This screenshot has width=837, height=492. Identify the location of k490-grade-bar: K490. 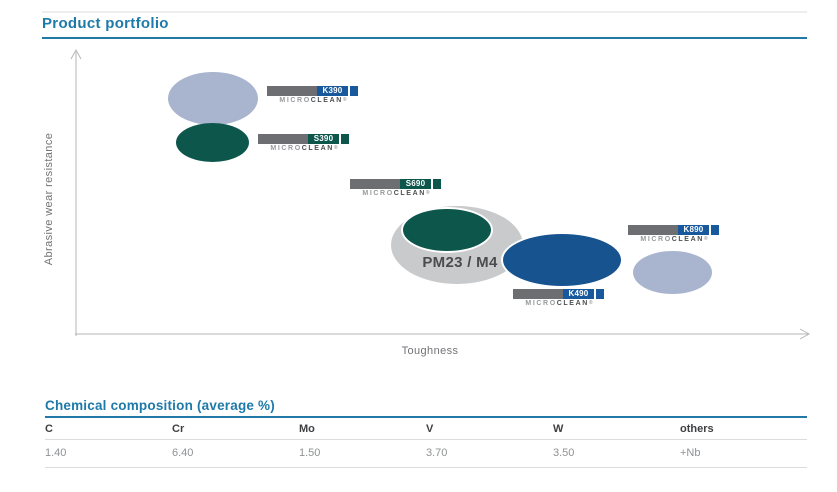
(559, 294).